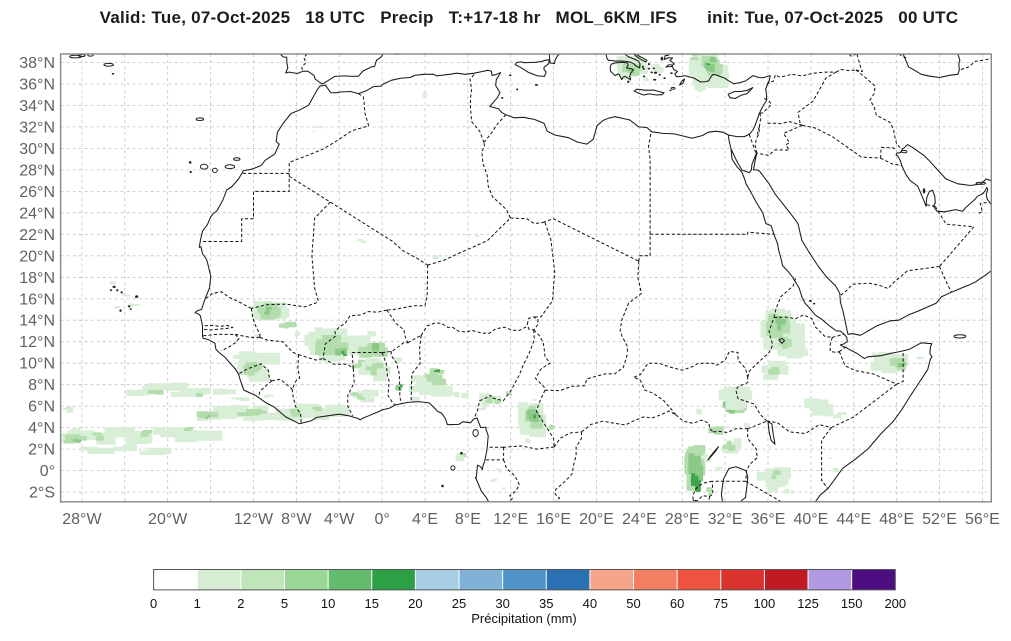 This screenshot has width=1011, height=641. Describe the element at coordinates (37, 278) in the screenshot. I see `svg-text: 18°N` at that location.